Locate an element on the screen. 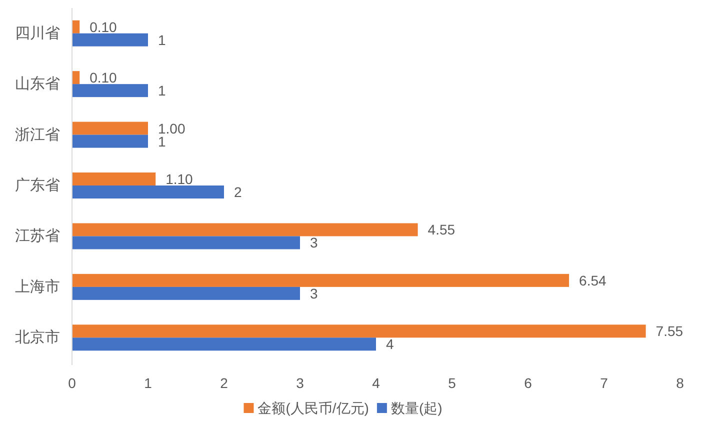 Image resolution: width=706 pixels, height=421 pixels. y-tick-label: 山东省 is located at coordinates (37, 84).